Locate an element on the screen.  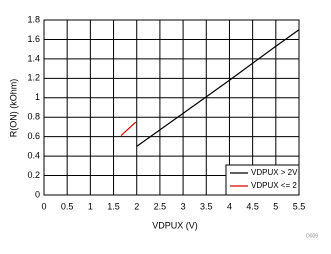
x-axis-label: VDPUX (V) is located at coordinates (175, 225).